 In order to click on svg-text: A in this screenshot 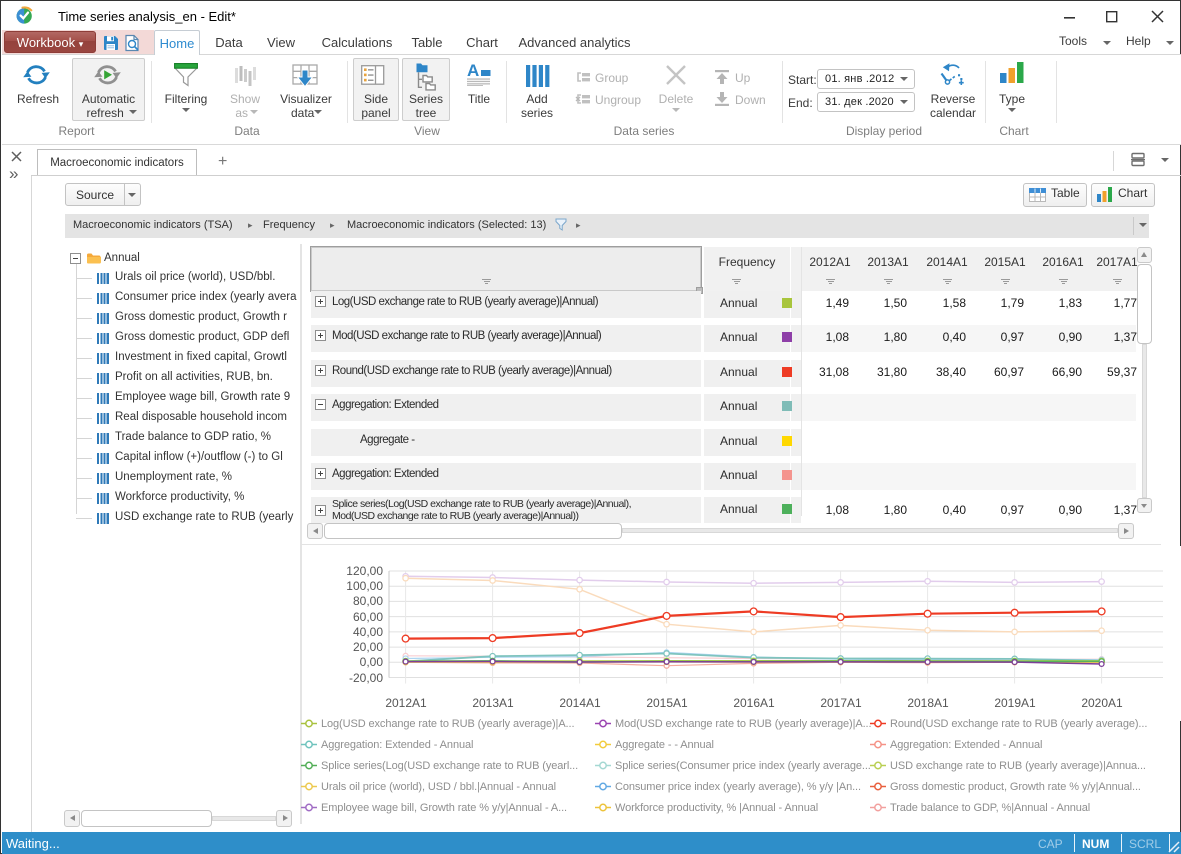, I will do `click(473, 71)`.